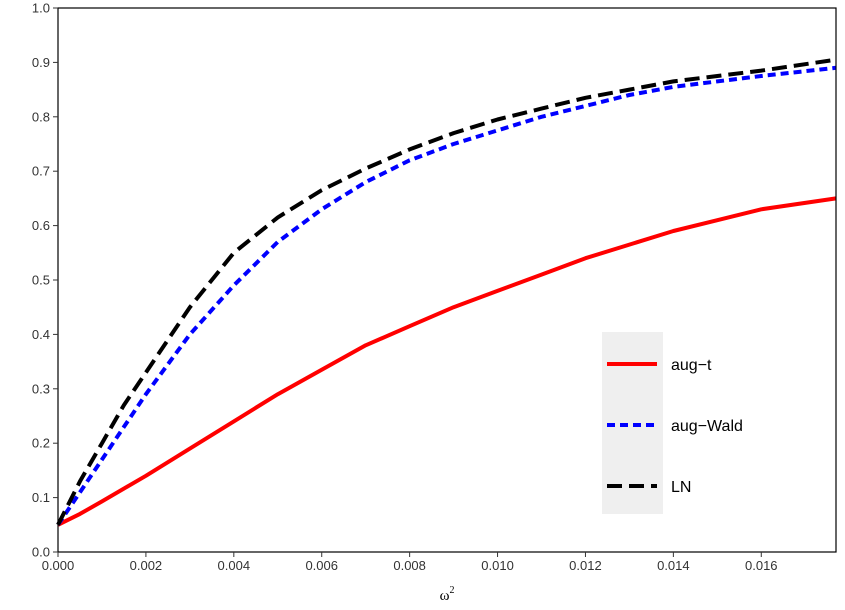 This screenshot has width=845, height=610. I want to click on y-tick-label: 0.2, so click(41, 443).